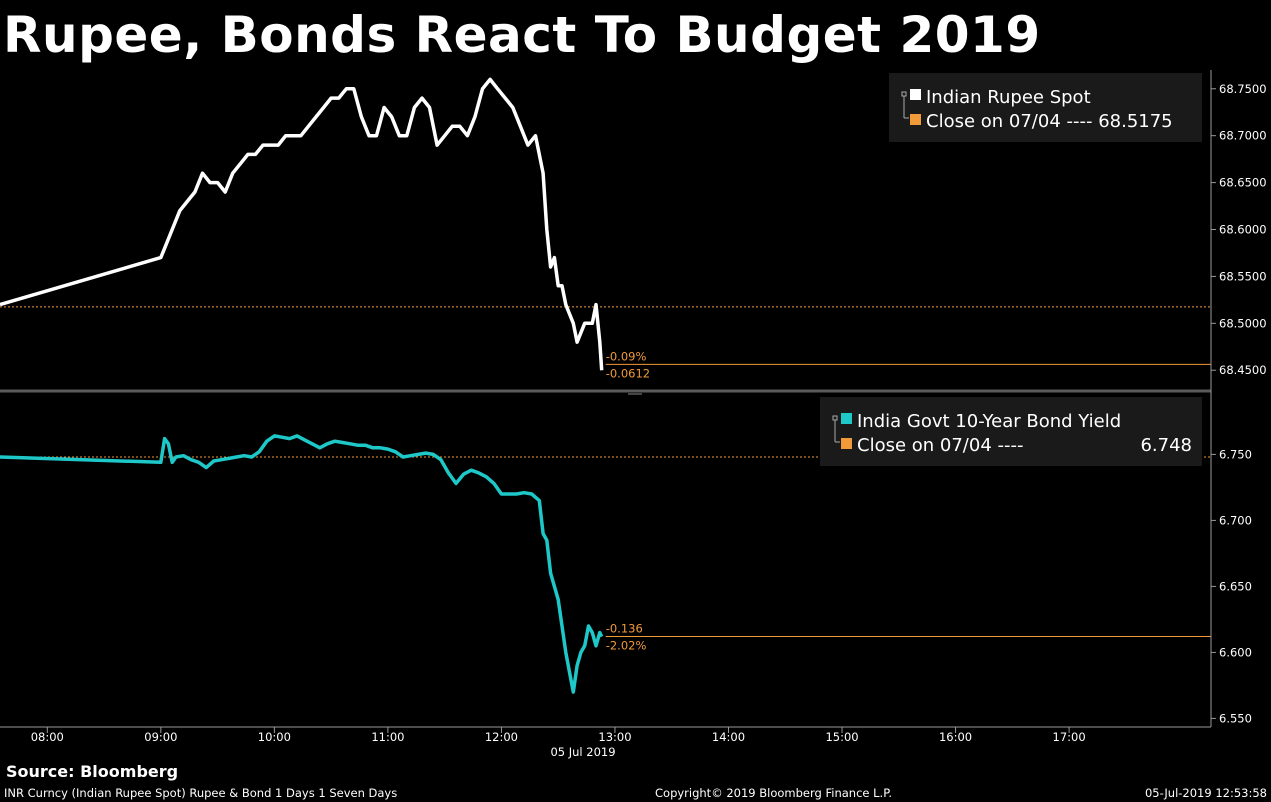  What do you see at coordinates (1008, 97) in the screenshot?
I see `rupee-legend-label: Indian Rupee Spot` at bounding box center [1008, 97].